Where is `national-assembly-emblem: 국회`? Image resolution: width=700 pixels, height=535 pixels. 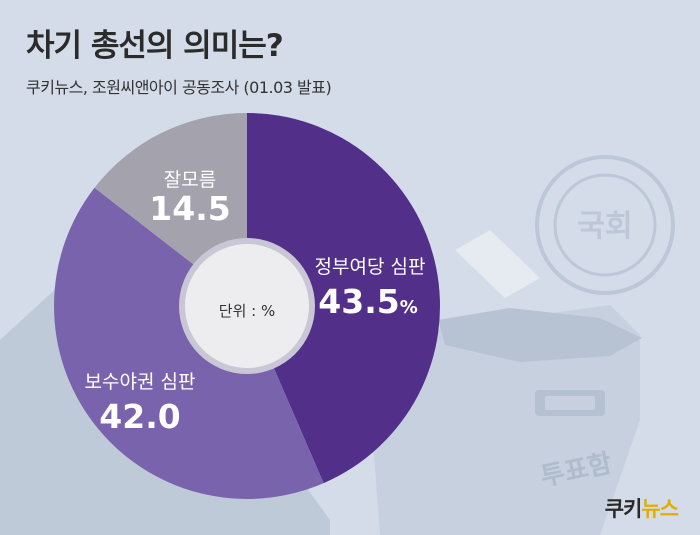 national-assembly-emblem: 국회 is located at coordinates (605, 225).